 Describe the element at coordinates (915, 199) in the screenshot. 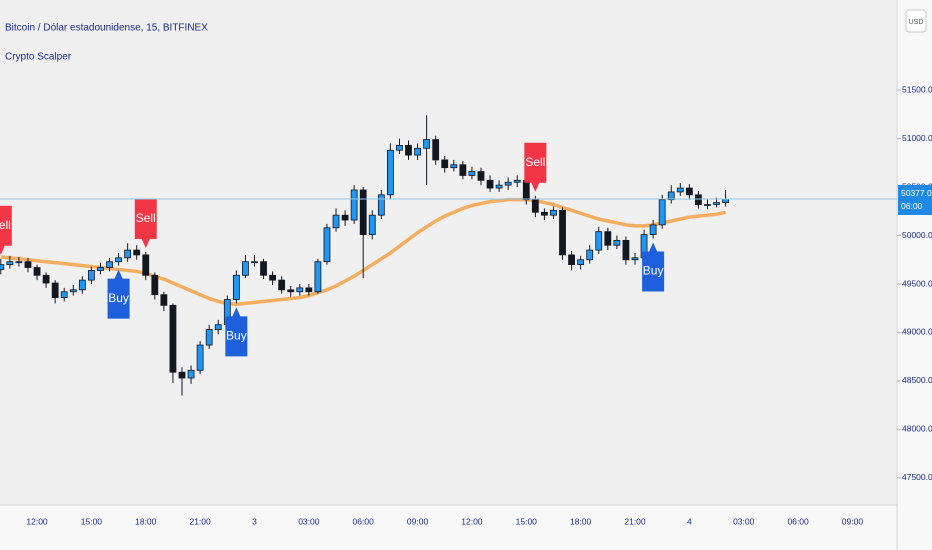

I see `last-price-tag` at that location.